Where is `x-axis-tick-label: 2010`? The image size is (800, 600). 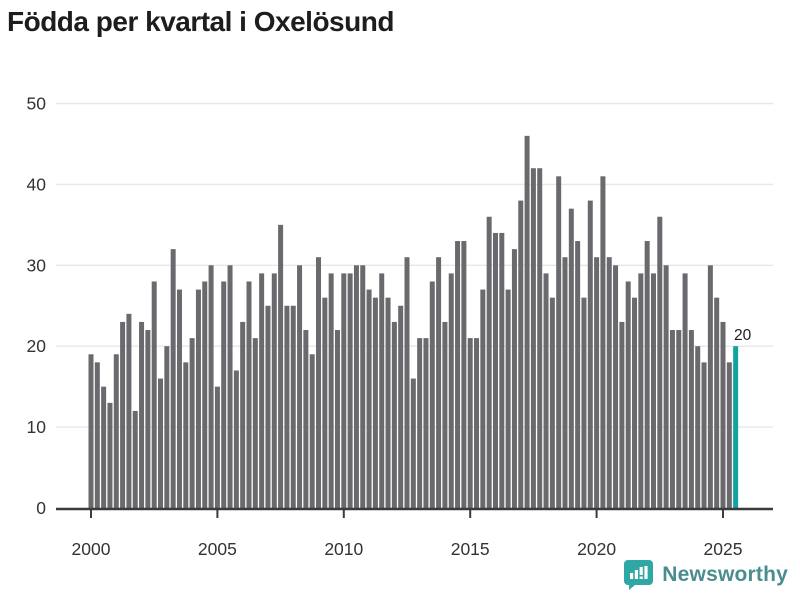 x-axis-tick-label: 2010 is located at coordinates (343, 549).